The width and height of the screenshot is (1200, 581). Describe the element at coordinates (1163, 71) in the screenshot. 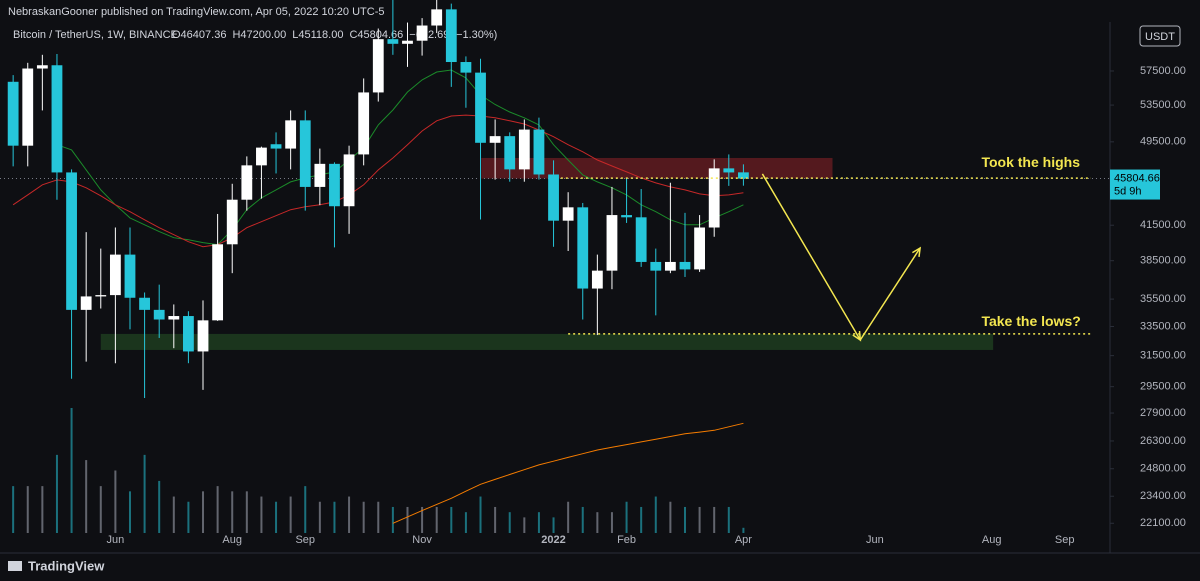

I see `y-tick-label: 57500.00` at that location.